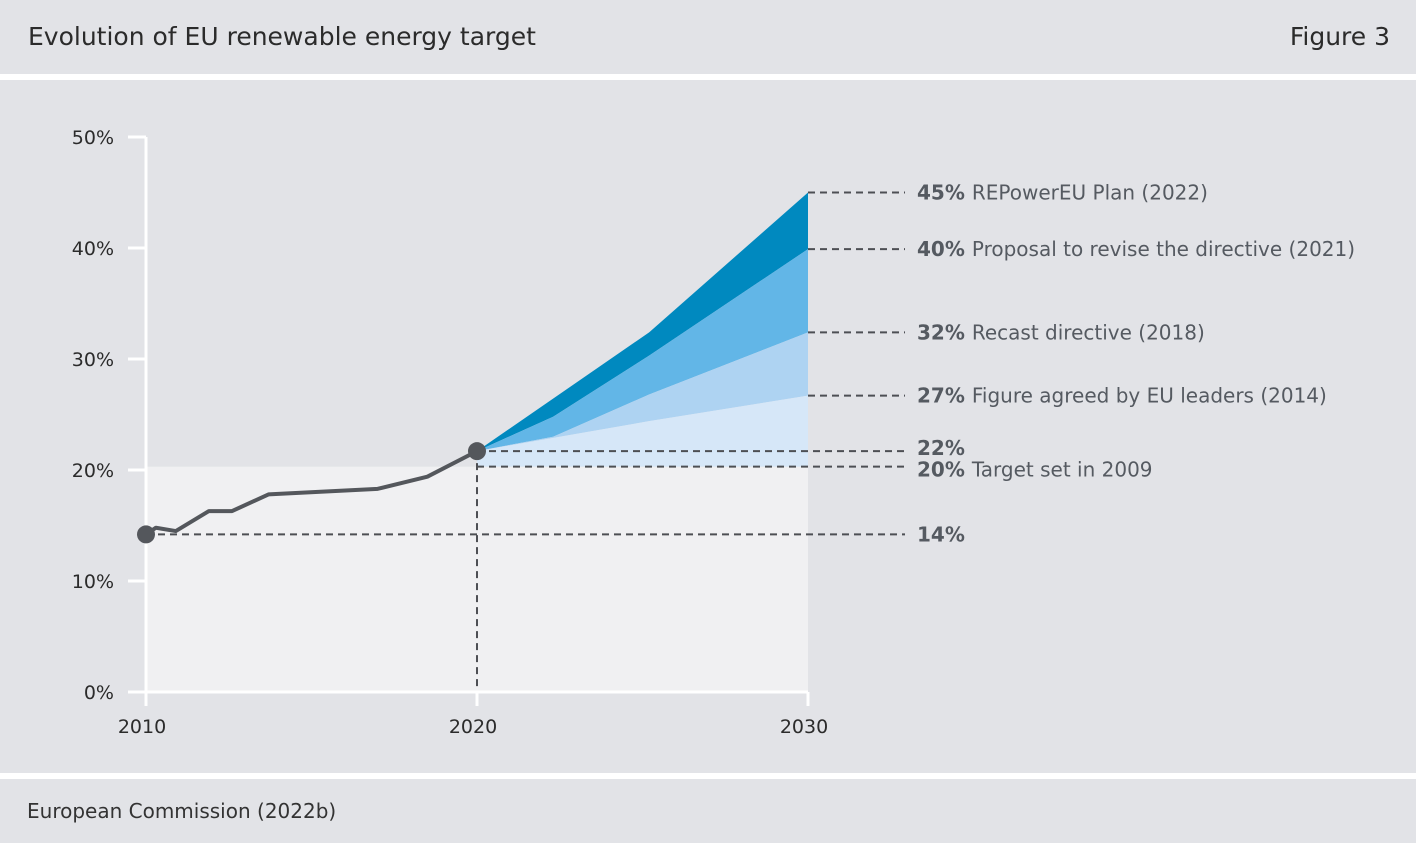 Image resolution: width=1416 pixels, height=843 pixels. I want to click on annotation-text: Proposal to revise the directive (2021), so click(1163, 249).